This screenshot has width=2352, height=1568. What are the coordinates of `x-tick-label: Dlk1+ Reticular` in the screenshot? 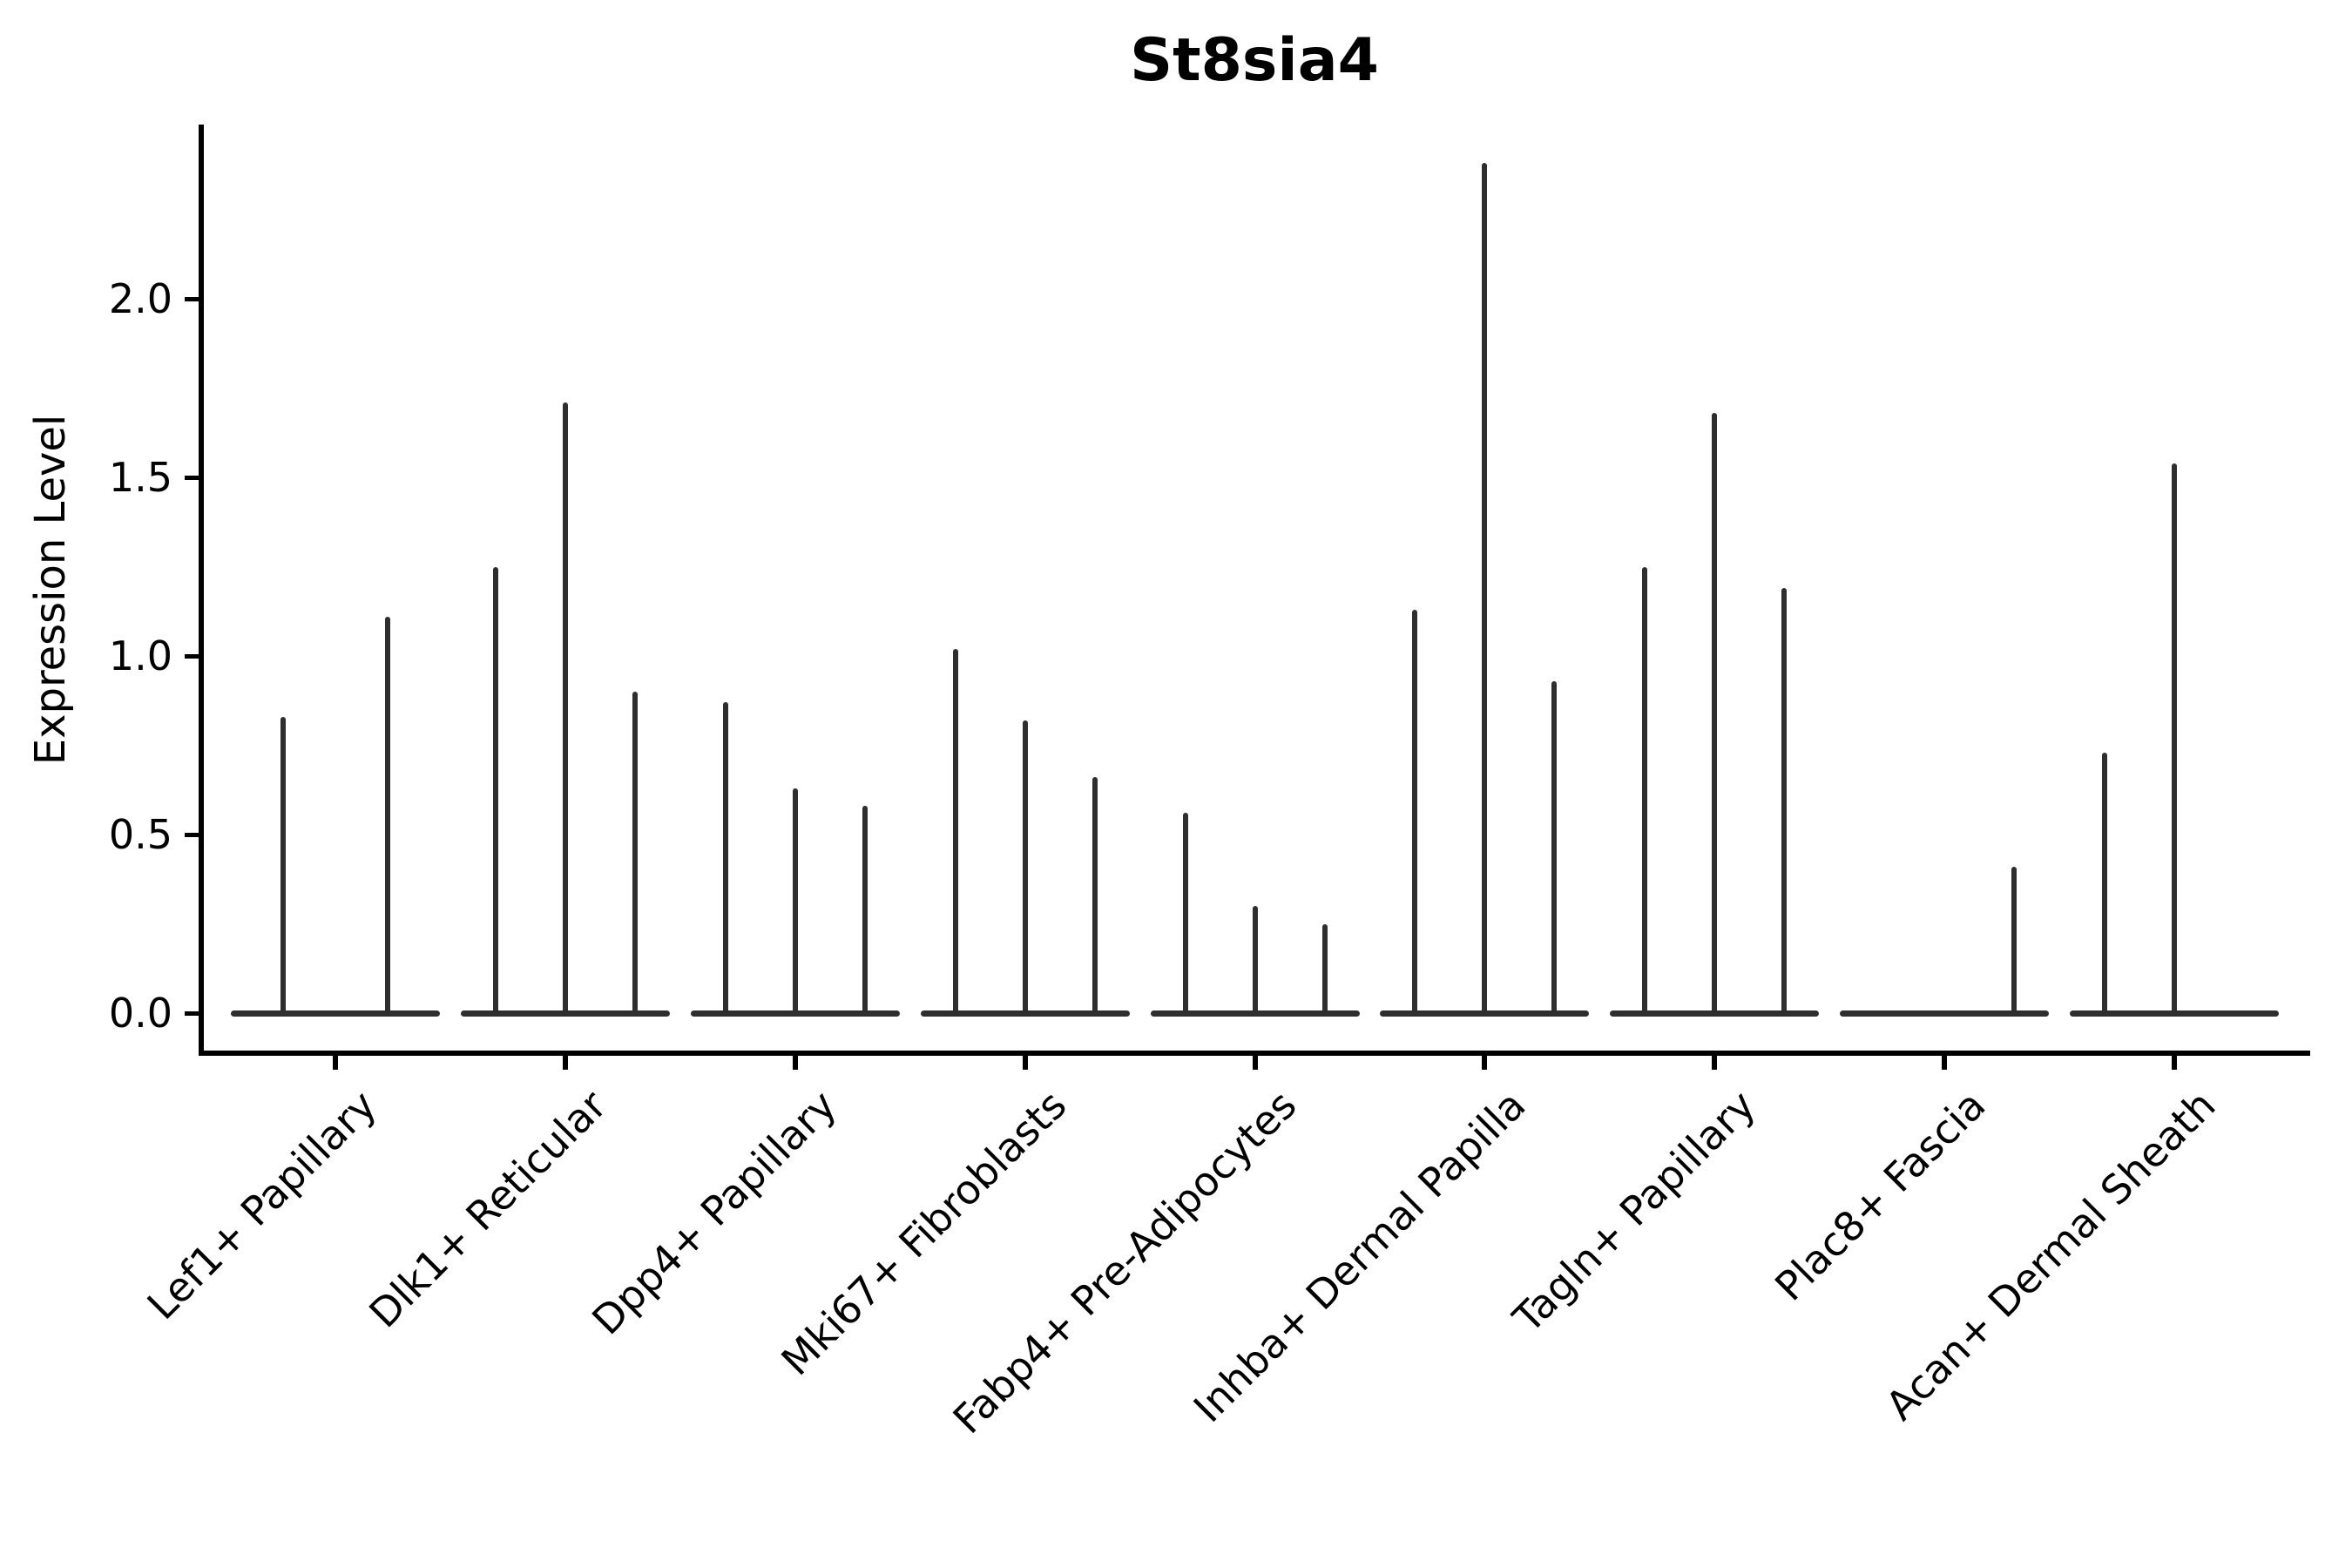 It's located at (488, 1209).